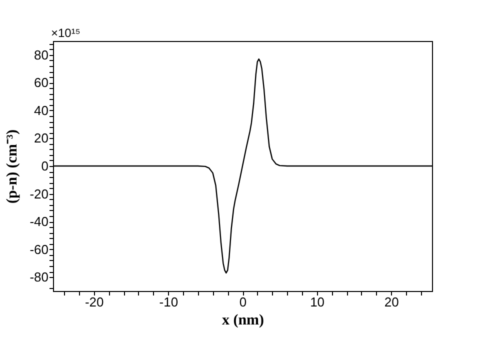  Describe the element at coordinates (39, 249) in the screenshot. I see `y-tick-label: -60` at that location.